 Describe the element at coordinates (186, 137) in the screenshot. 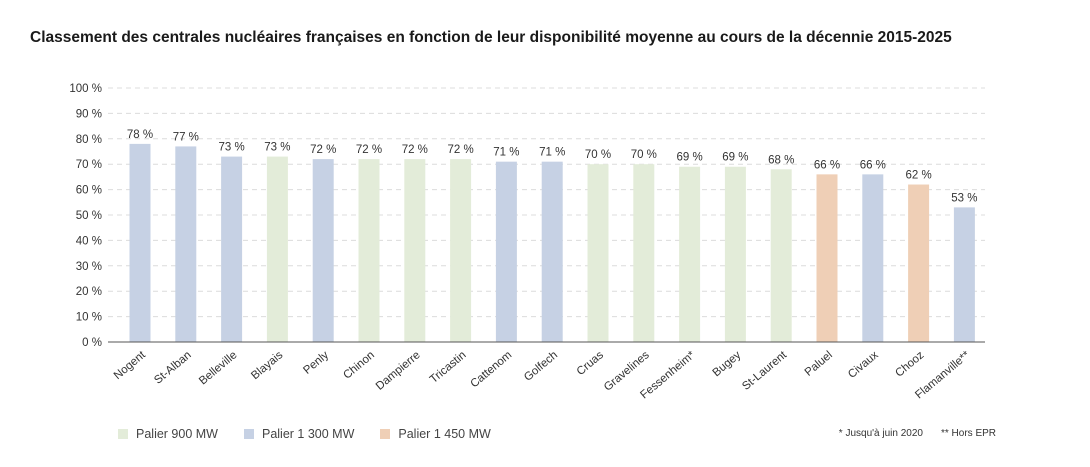

I see `value-label: 77 %` at that location.